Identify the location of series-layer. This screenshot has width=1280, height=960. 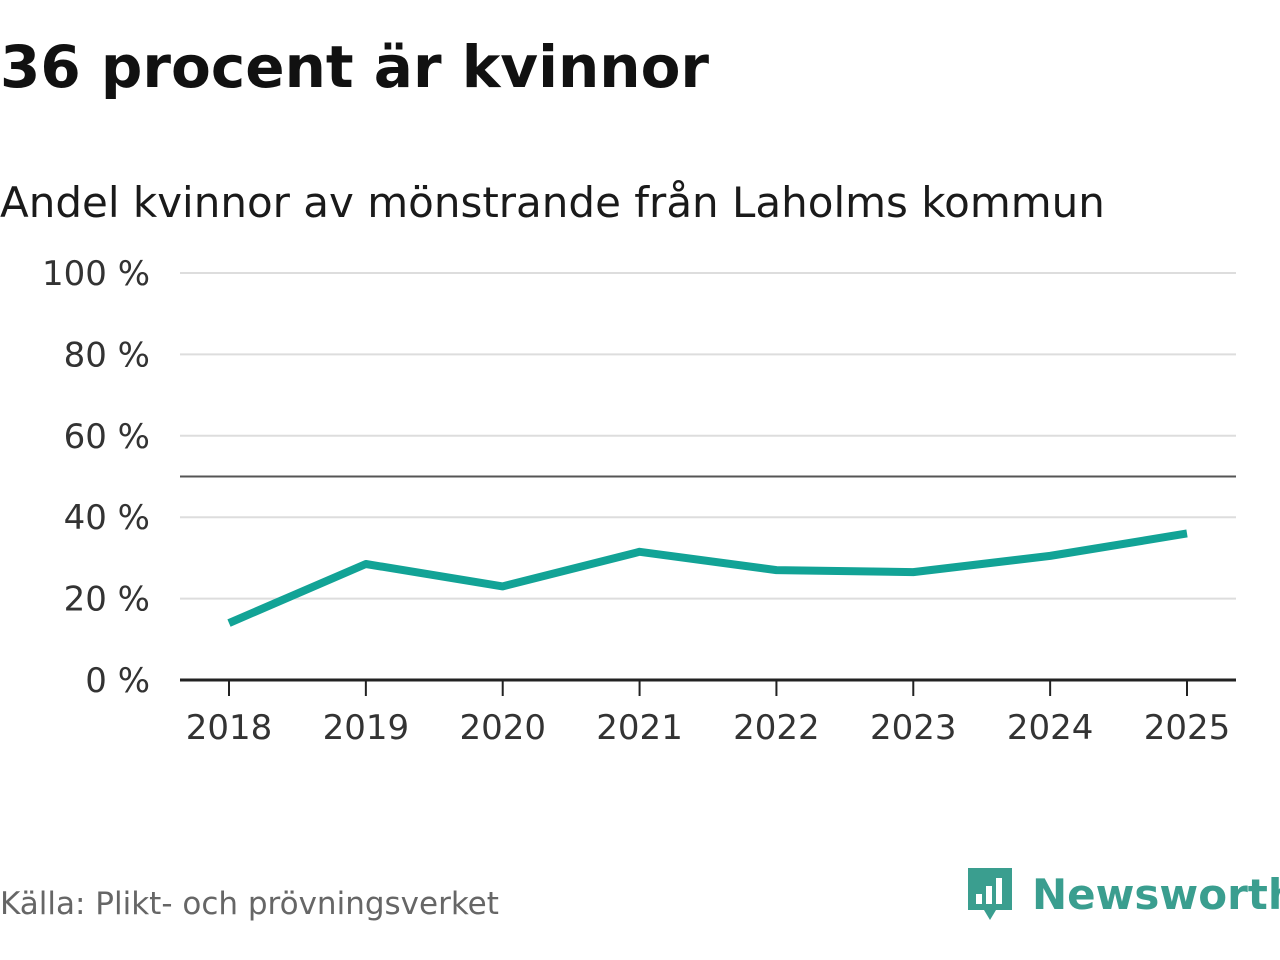
(707, 578).